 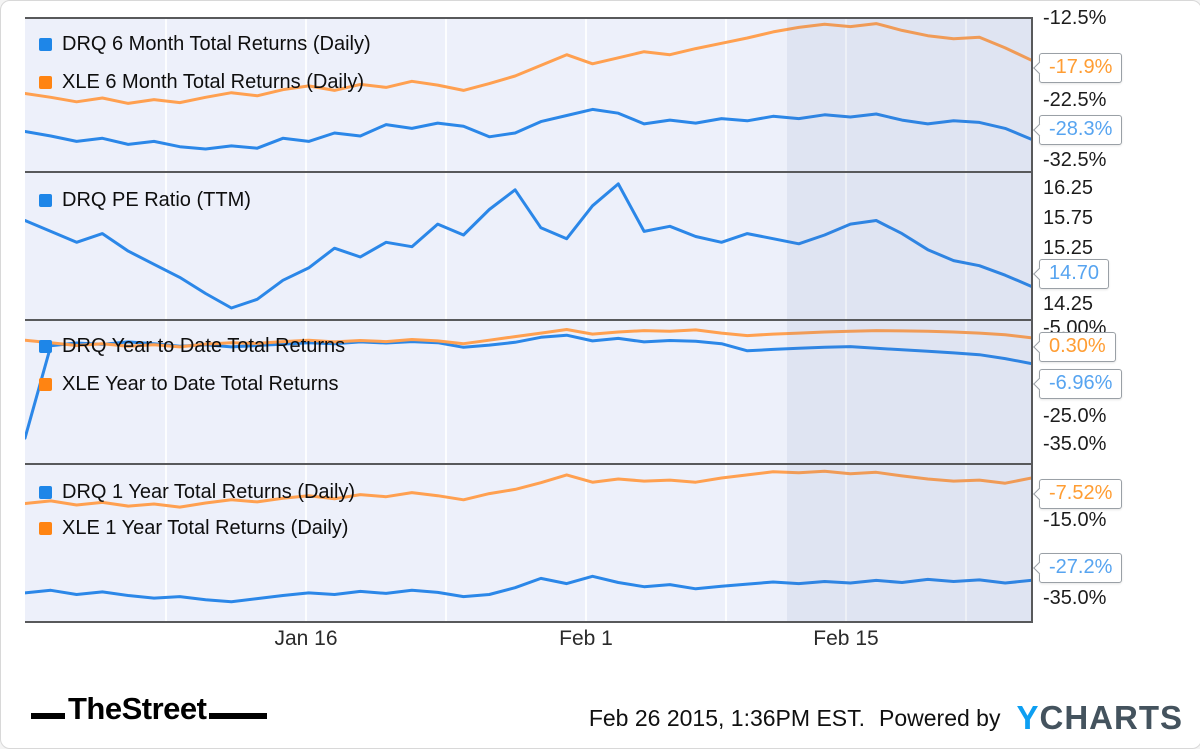 I want to click on value-callout-drq-6m: -28.3%, so click(x=1081, y=130).